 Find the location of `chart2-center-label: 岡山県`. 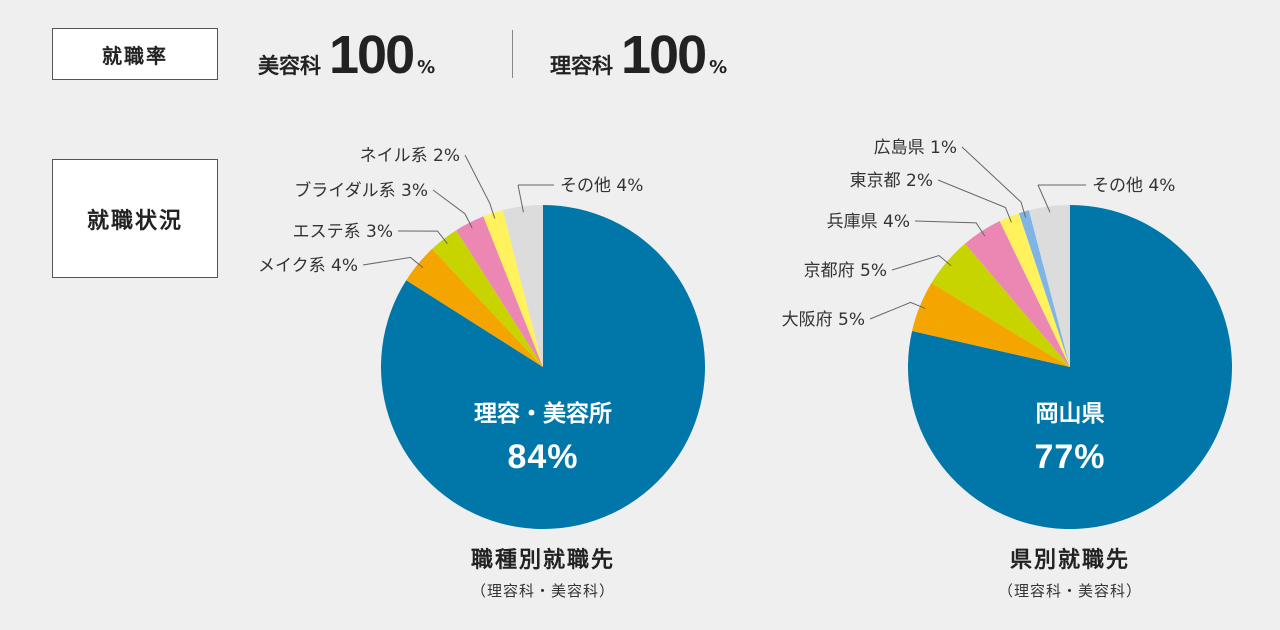

chart2-center-label: 岡山県 is located at coordinates (1070, 414).